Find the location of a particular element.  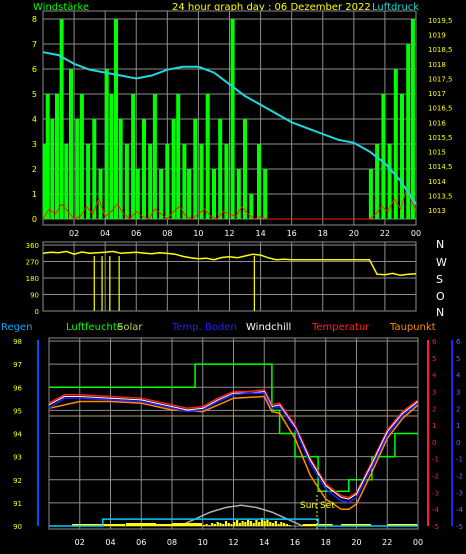

wind-speed-tick-label: 4 is located at coordinates (34, 119).